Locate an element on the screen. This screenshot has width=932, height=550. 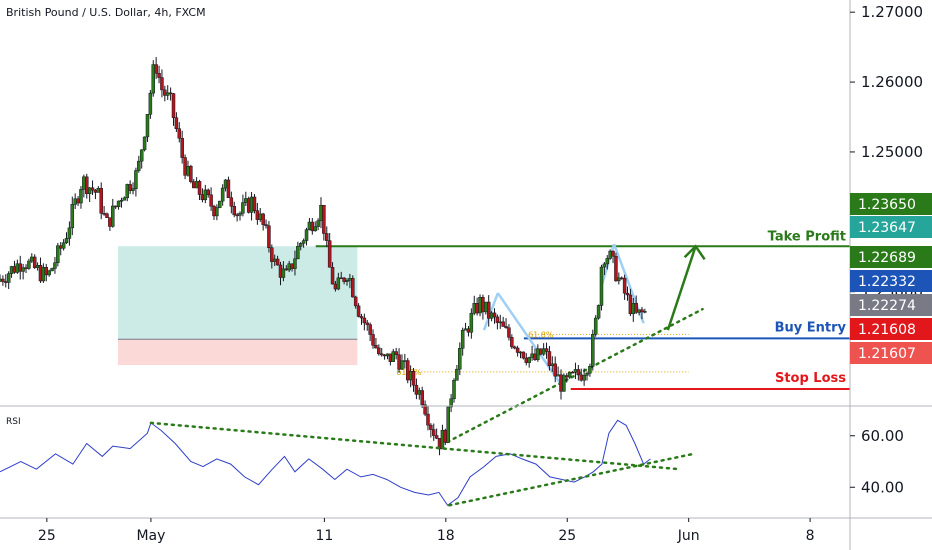
rsi-y-tick-label: 40.00 is located at coordinates (882, 487).